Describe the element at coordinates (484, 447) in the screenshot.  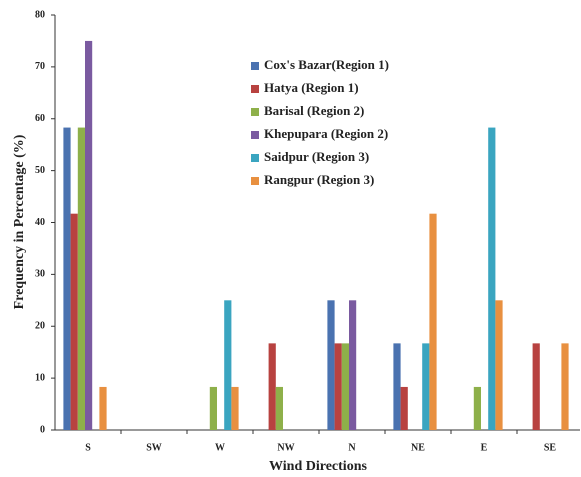
I see `x-tick-label: E` at that location.